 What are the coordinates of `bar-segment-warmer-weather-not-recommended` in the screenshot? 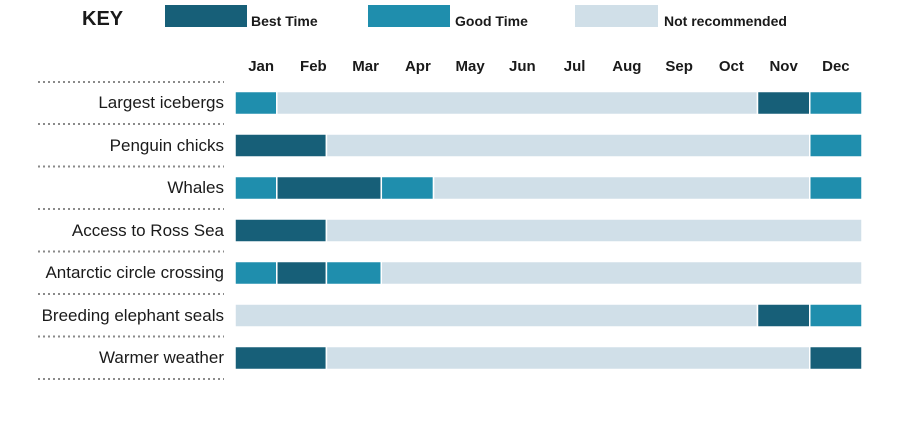 It's located at (568, 358).